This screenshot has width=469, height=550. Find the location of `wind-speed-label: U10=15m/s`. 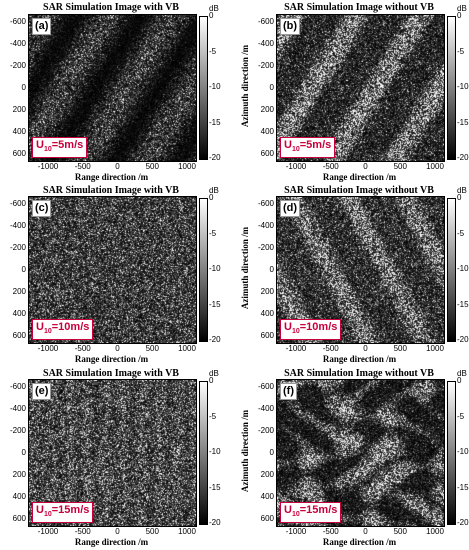

wind-speed-label: U10=15m/s is located at coordinates (311, 512).